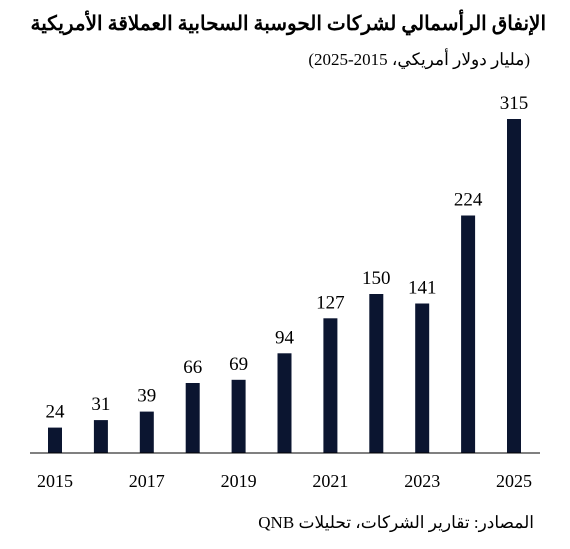 The height and width of the screenshot is (549, 570). I want to click on data-label-2018: 66, so click(192, 367).